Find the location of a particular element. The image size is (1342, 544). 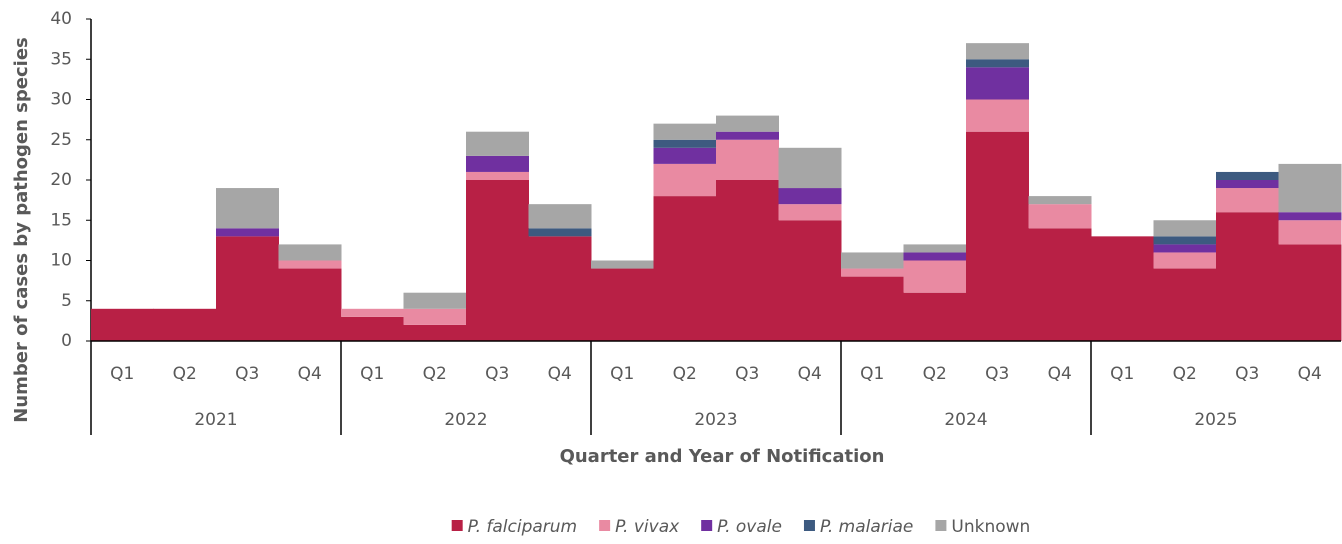

group-label: 2025 is located at coordinates (1215, 420).